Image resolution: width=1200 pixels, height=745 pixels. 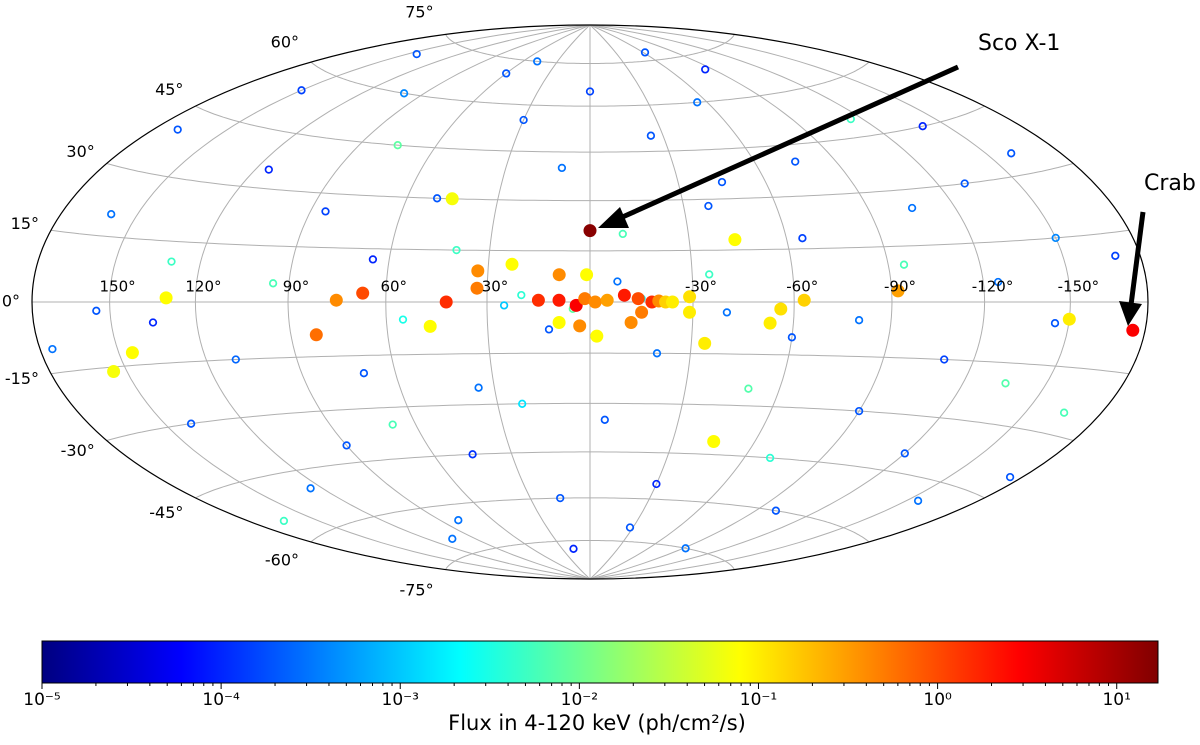 What do you see at coordinates (203, 287) in the screenshot?
I see `x-tick-label: 120°` at bounding box center [203, 287].